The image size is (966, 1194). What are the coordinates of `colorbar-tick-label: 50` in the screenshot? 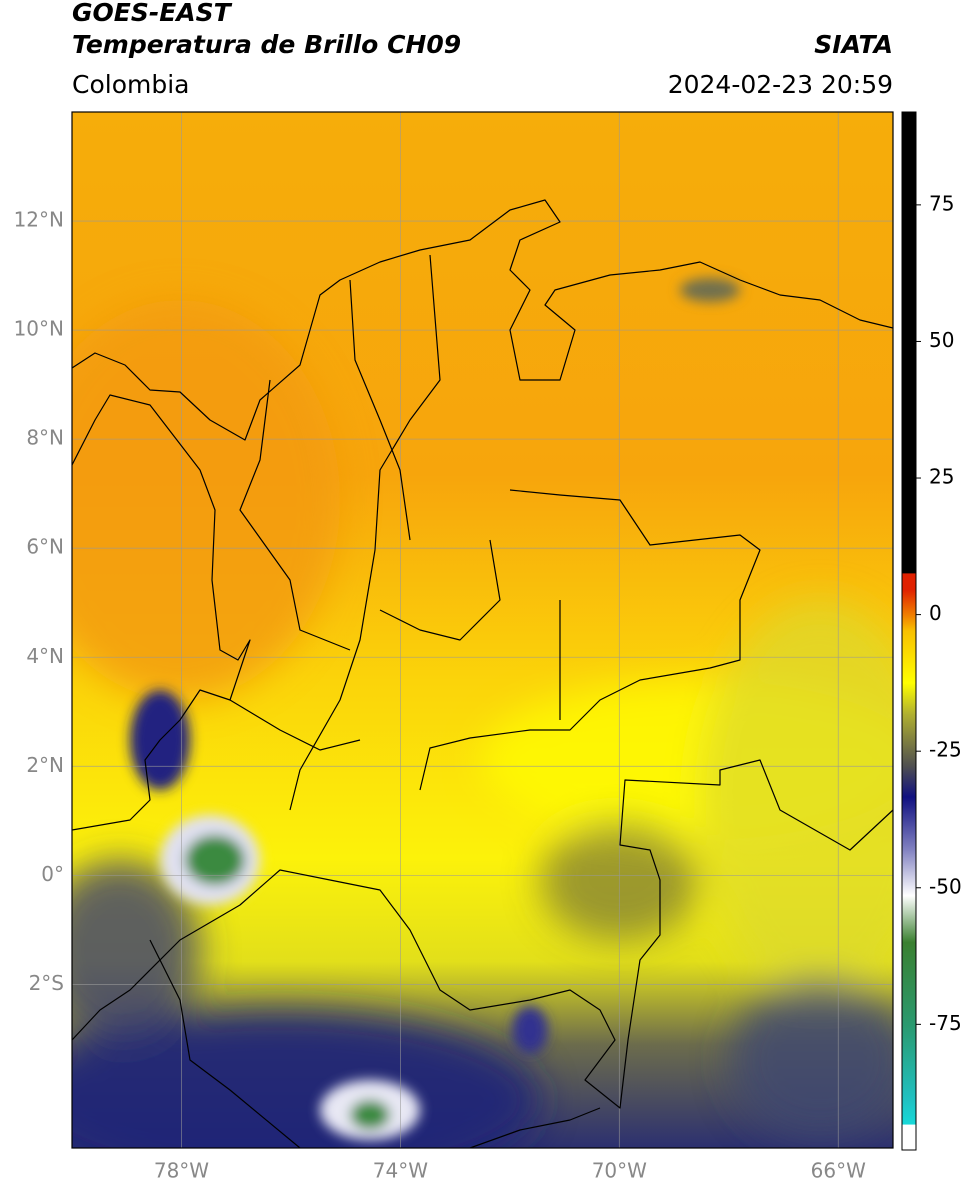 It's located at (941, 340).